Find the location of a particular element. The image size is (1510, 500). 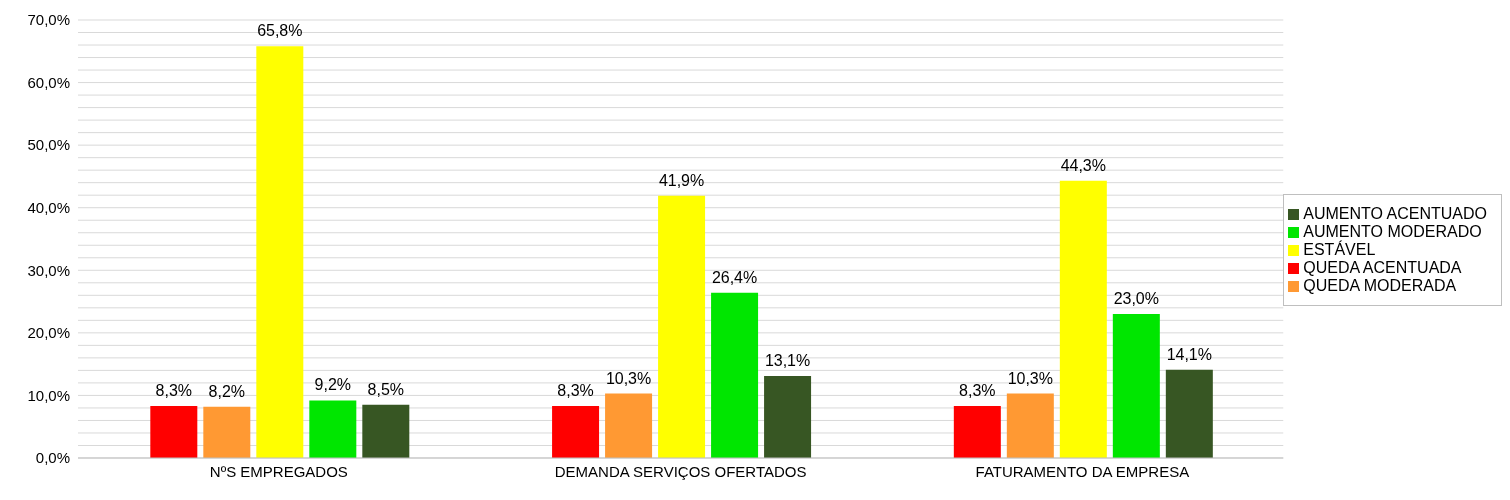

y-tick-label: 10,0% is located at coordinates (48, 395).